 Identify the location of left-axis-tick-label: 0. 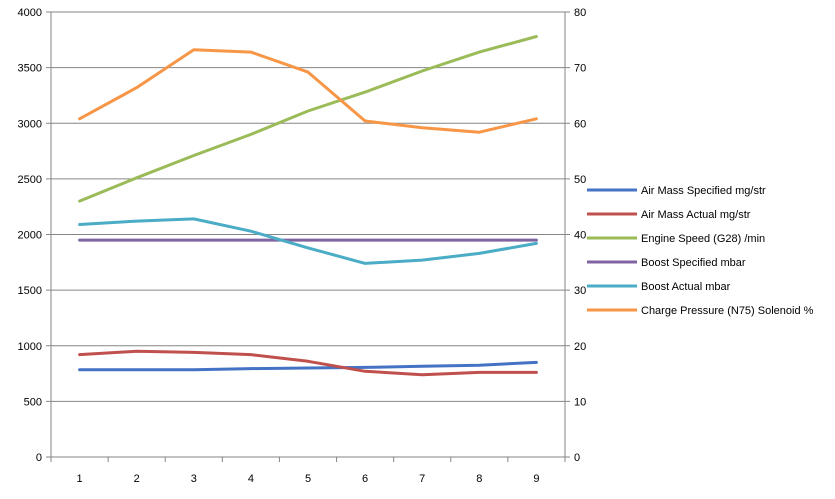
(39, 458).